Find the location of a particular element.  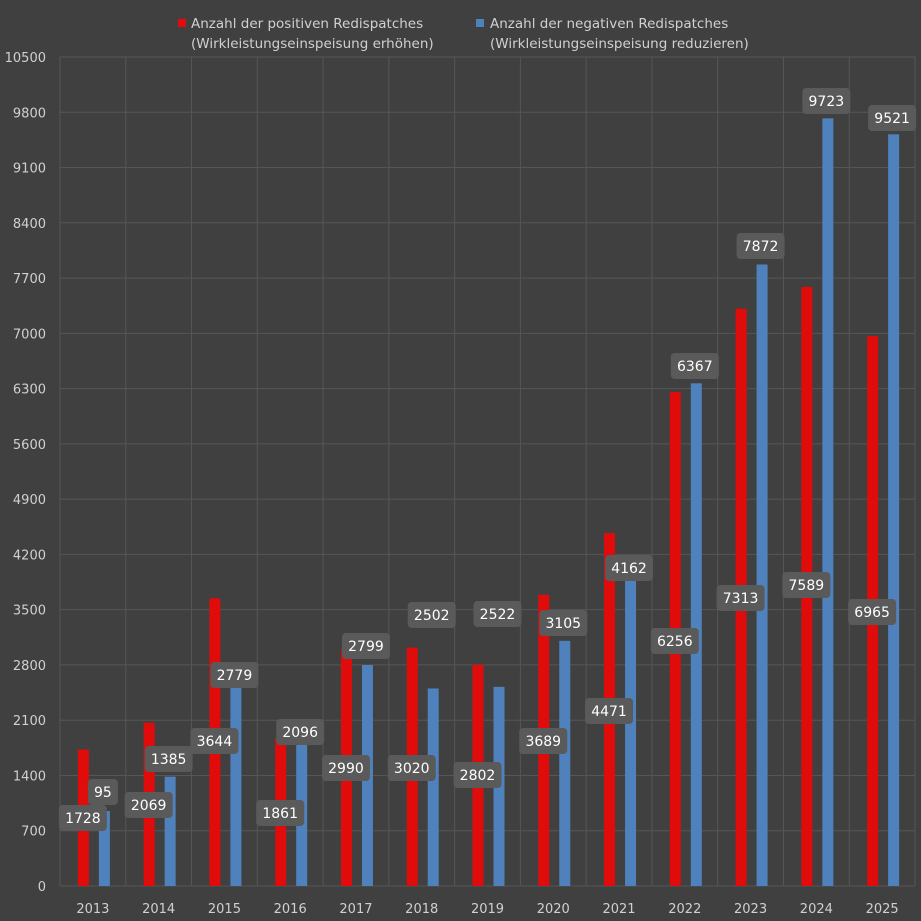

data-label-negative: 3105 is located at coordinates (563, 624).